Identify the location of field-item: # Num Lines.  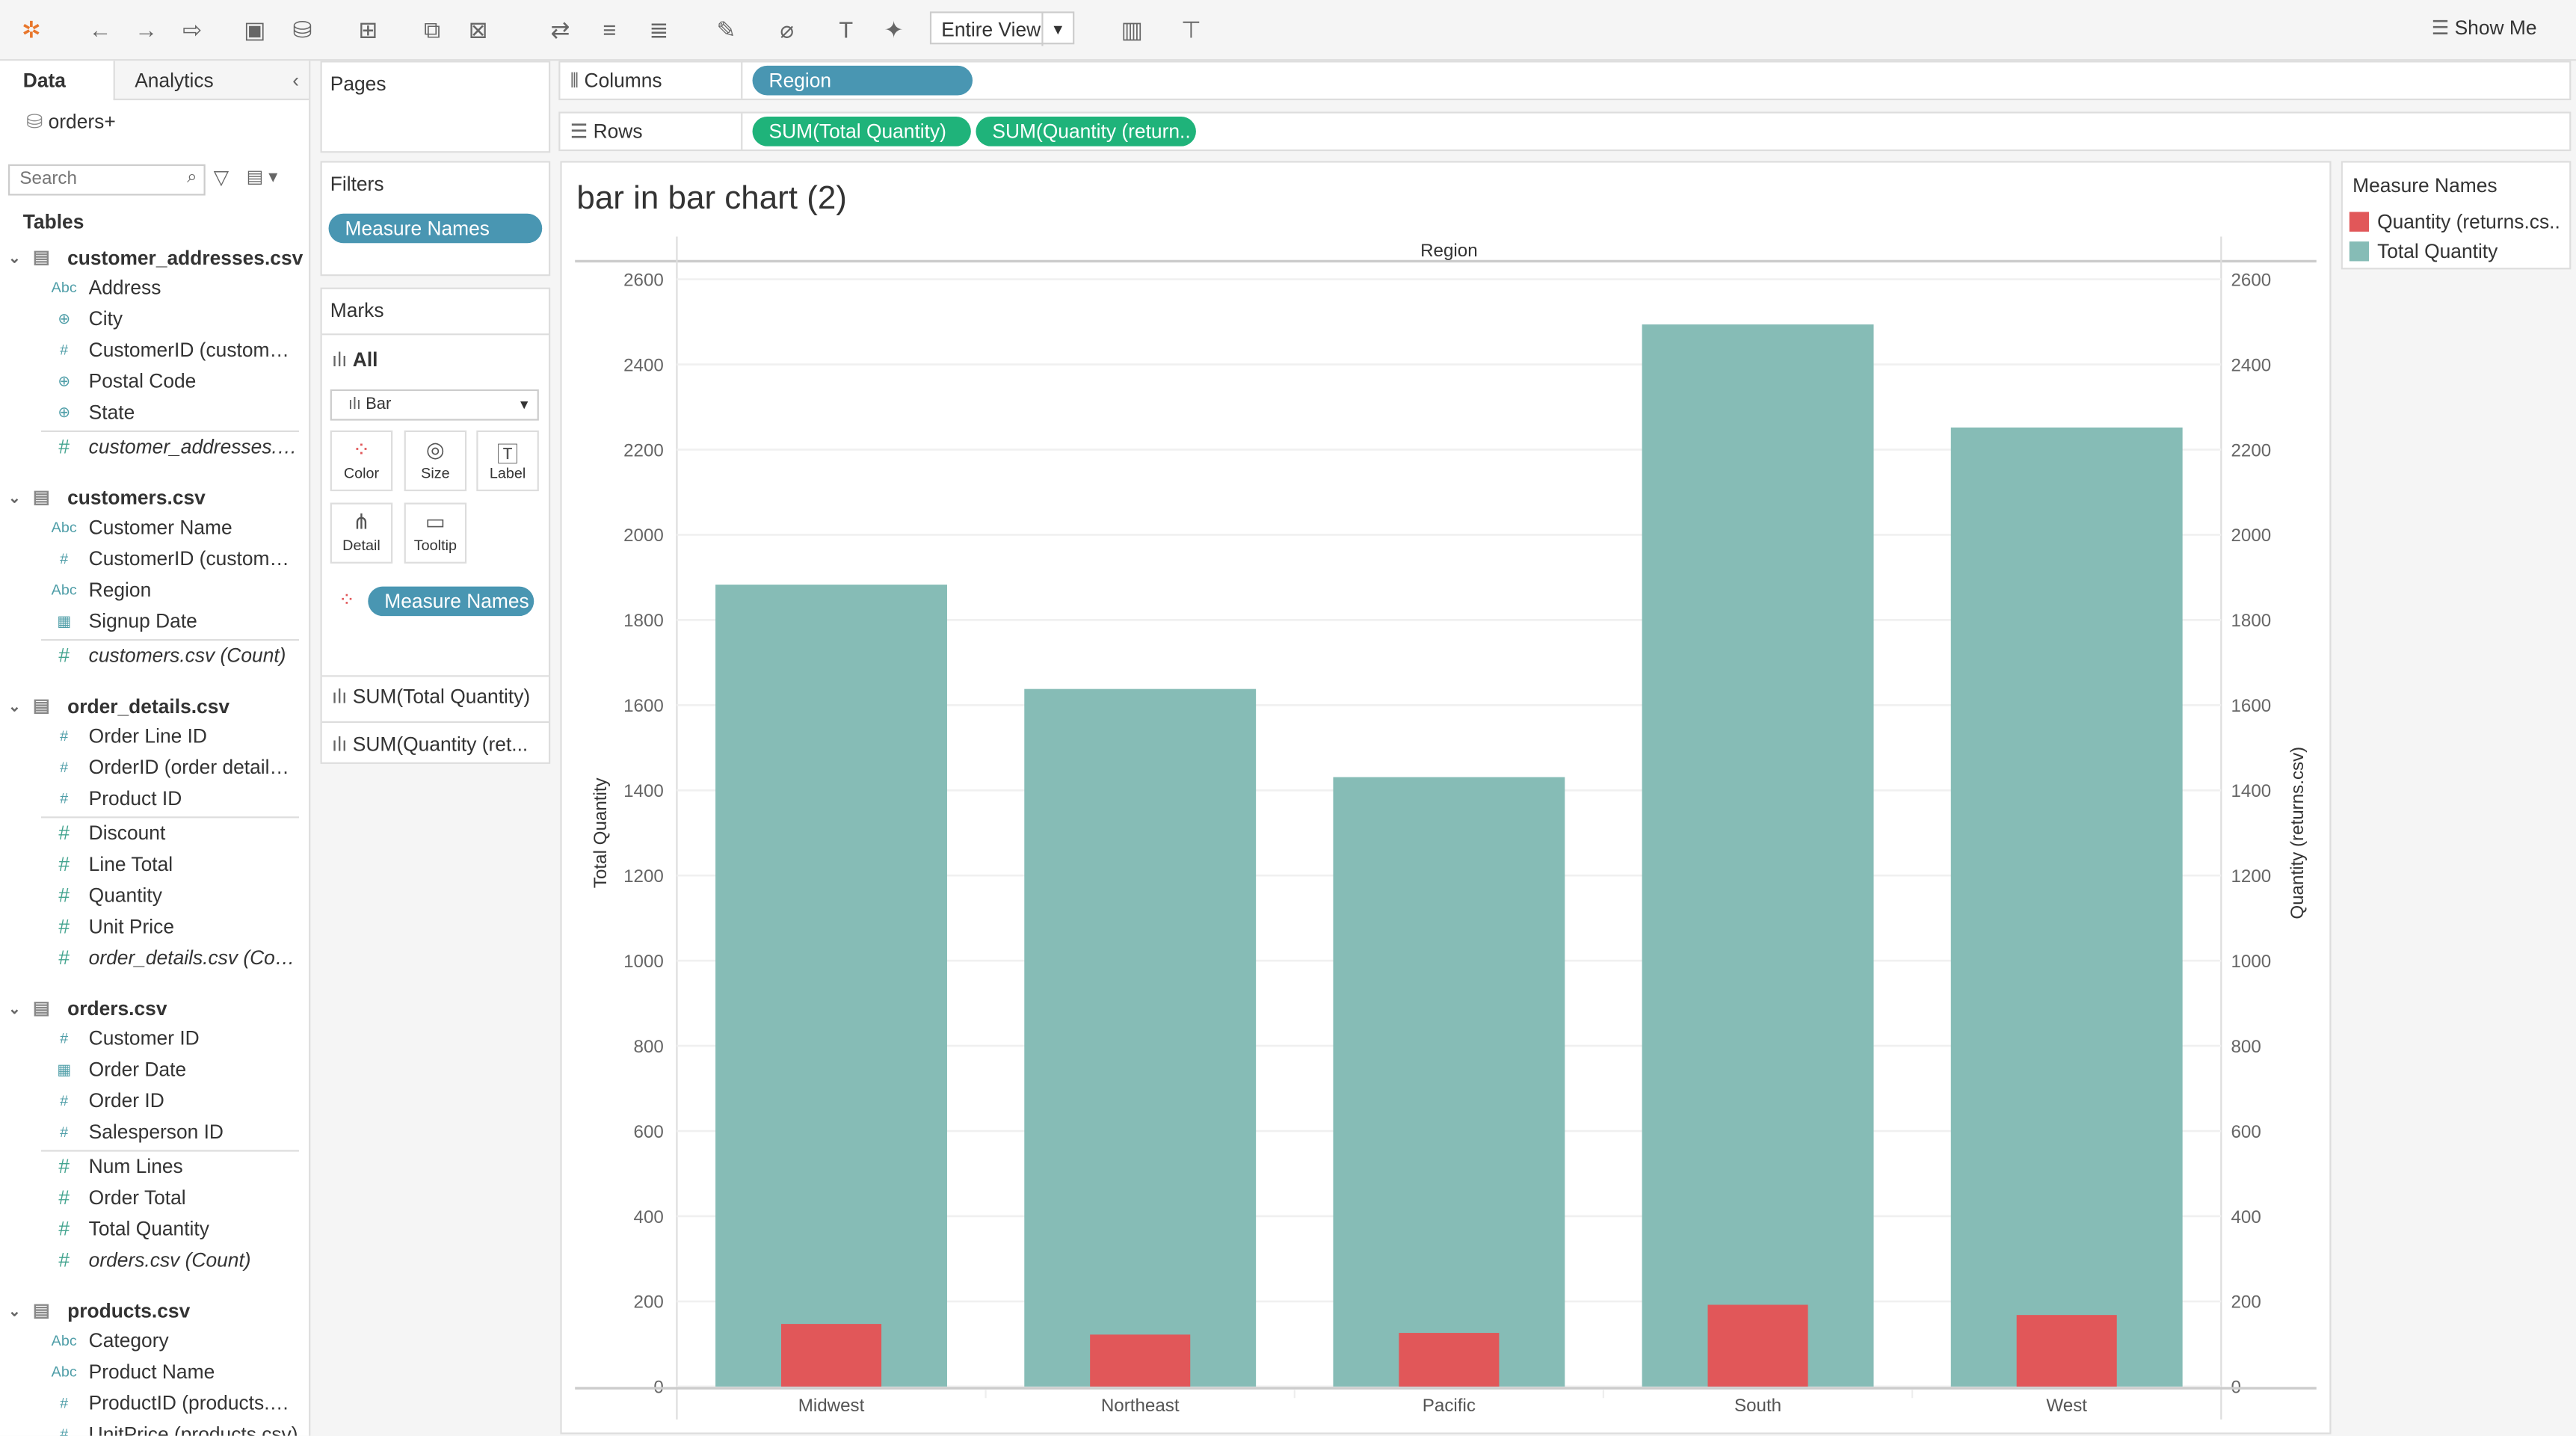
(154, 1167).